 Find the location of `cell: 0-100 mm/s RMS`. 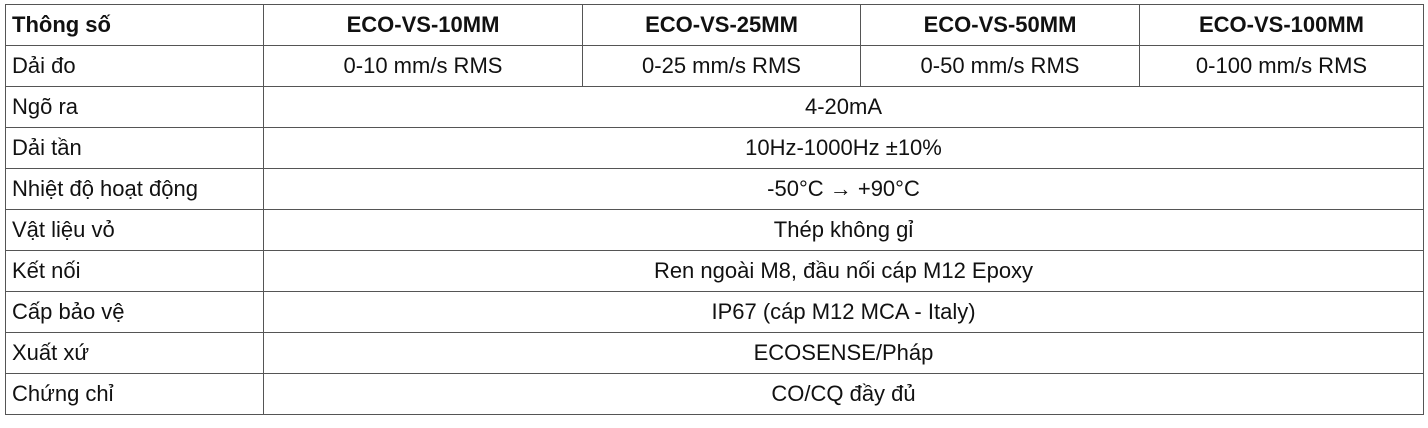

cell: 0-100 mm/s RMS is located at coordinates (1281, 66).